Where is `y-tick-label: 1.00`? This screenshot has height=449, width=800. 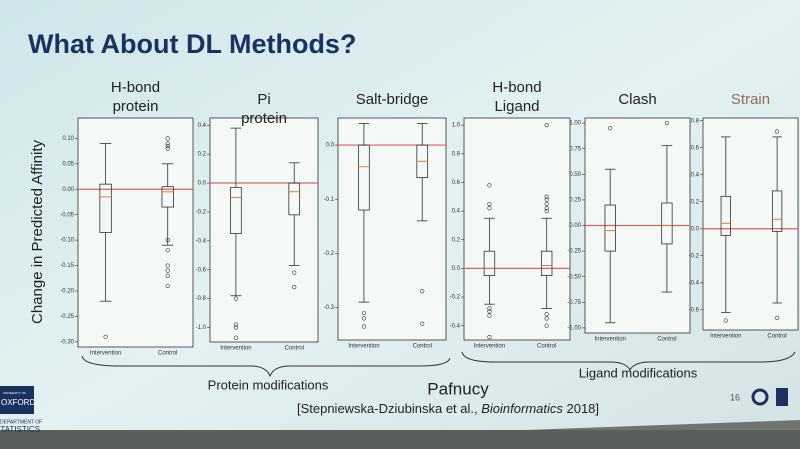 y-tick-label: 1.00 is located at coordinates (575, 124).